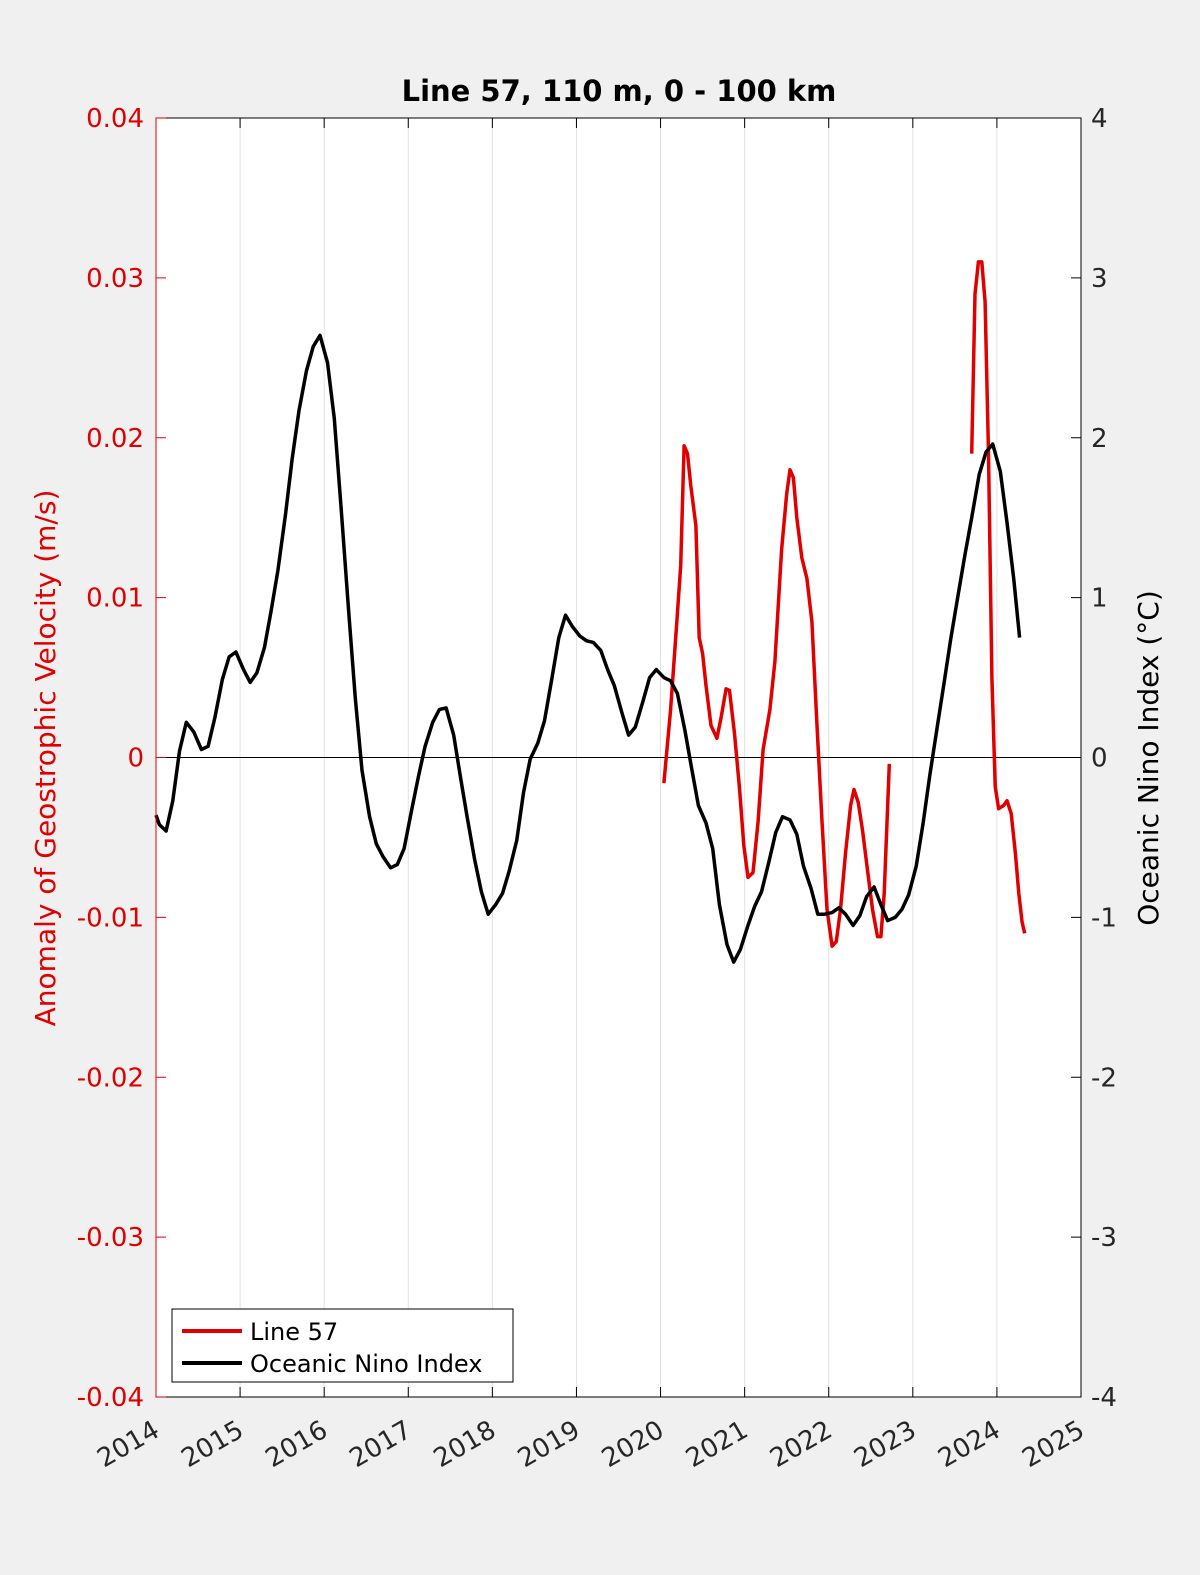  I want to click on y-left-tick-label: 0, so click(135, 759).